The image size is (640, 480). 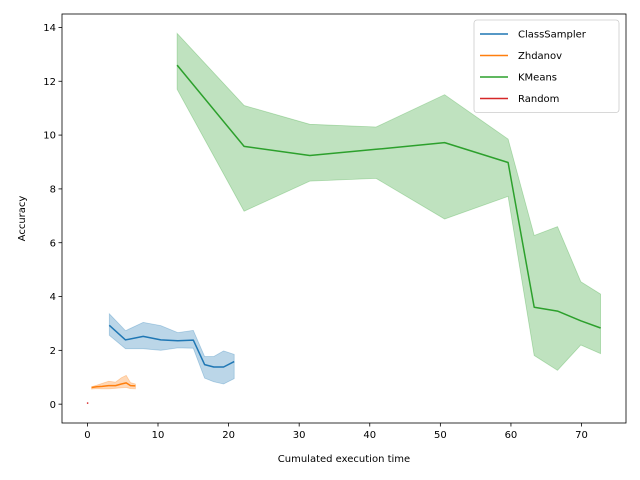 I want to click on legend-box, so click(x=546, y=66).